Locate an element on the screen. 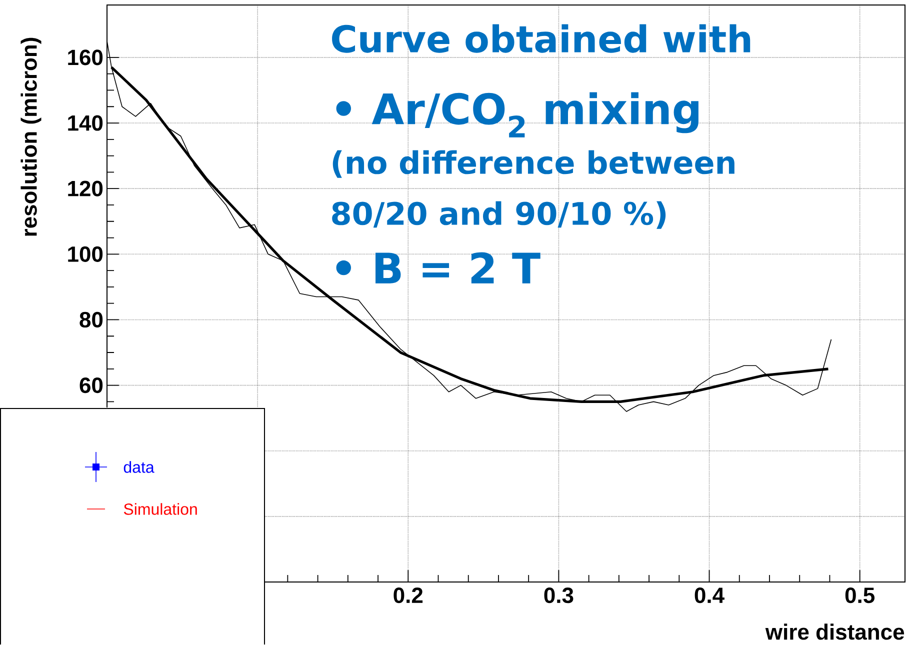 This screenshot has width=909, height=645. x-tick-label: 0.4 is located at coordinates (709, 596).